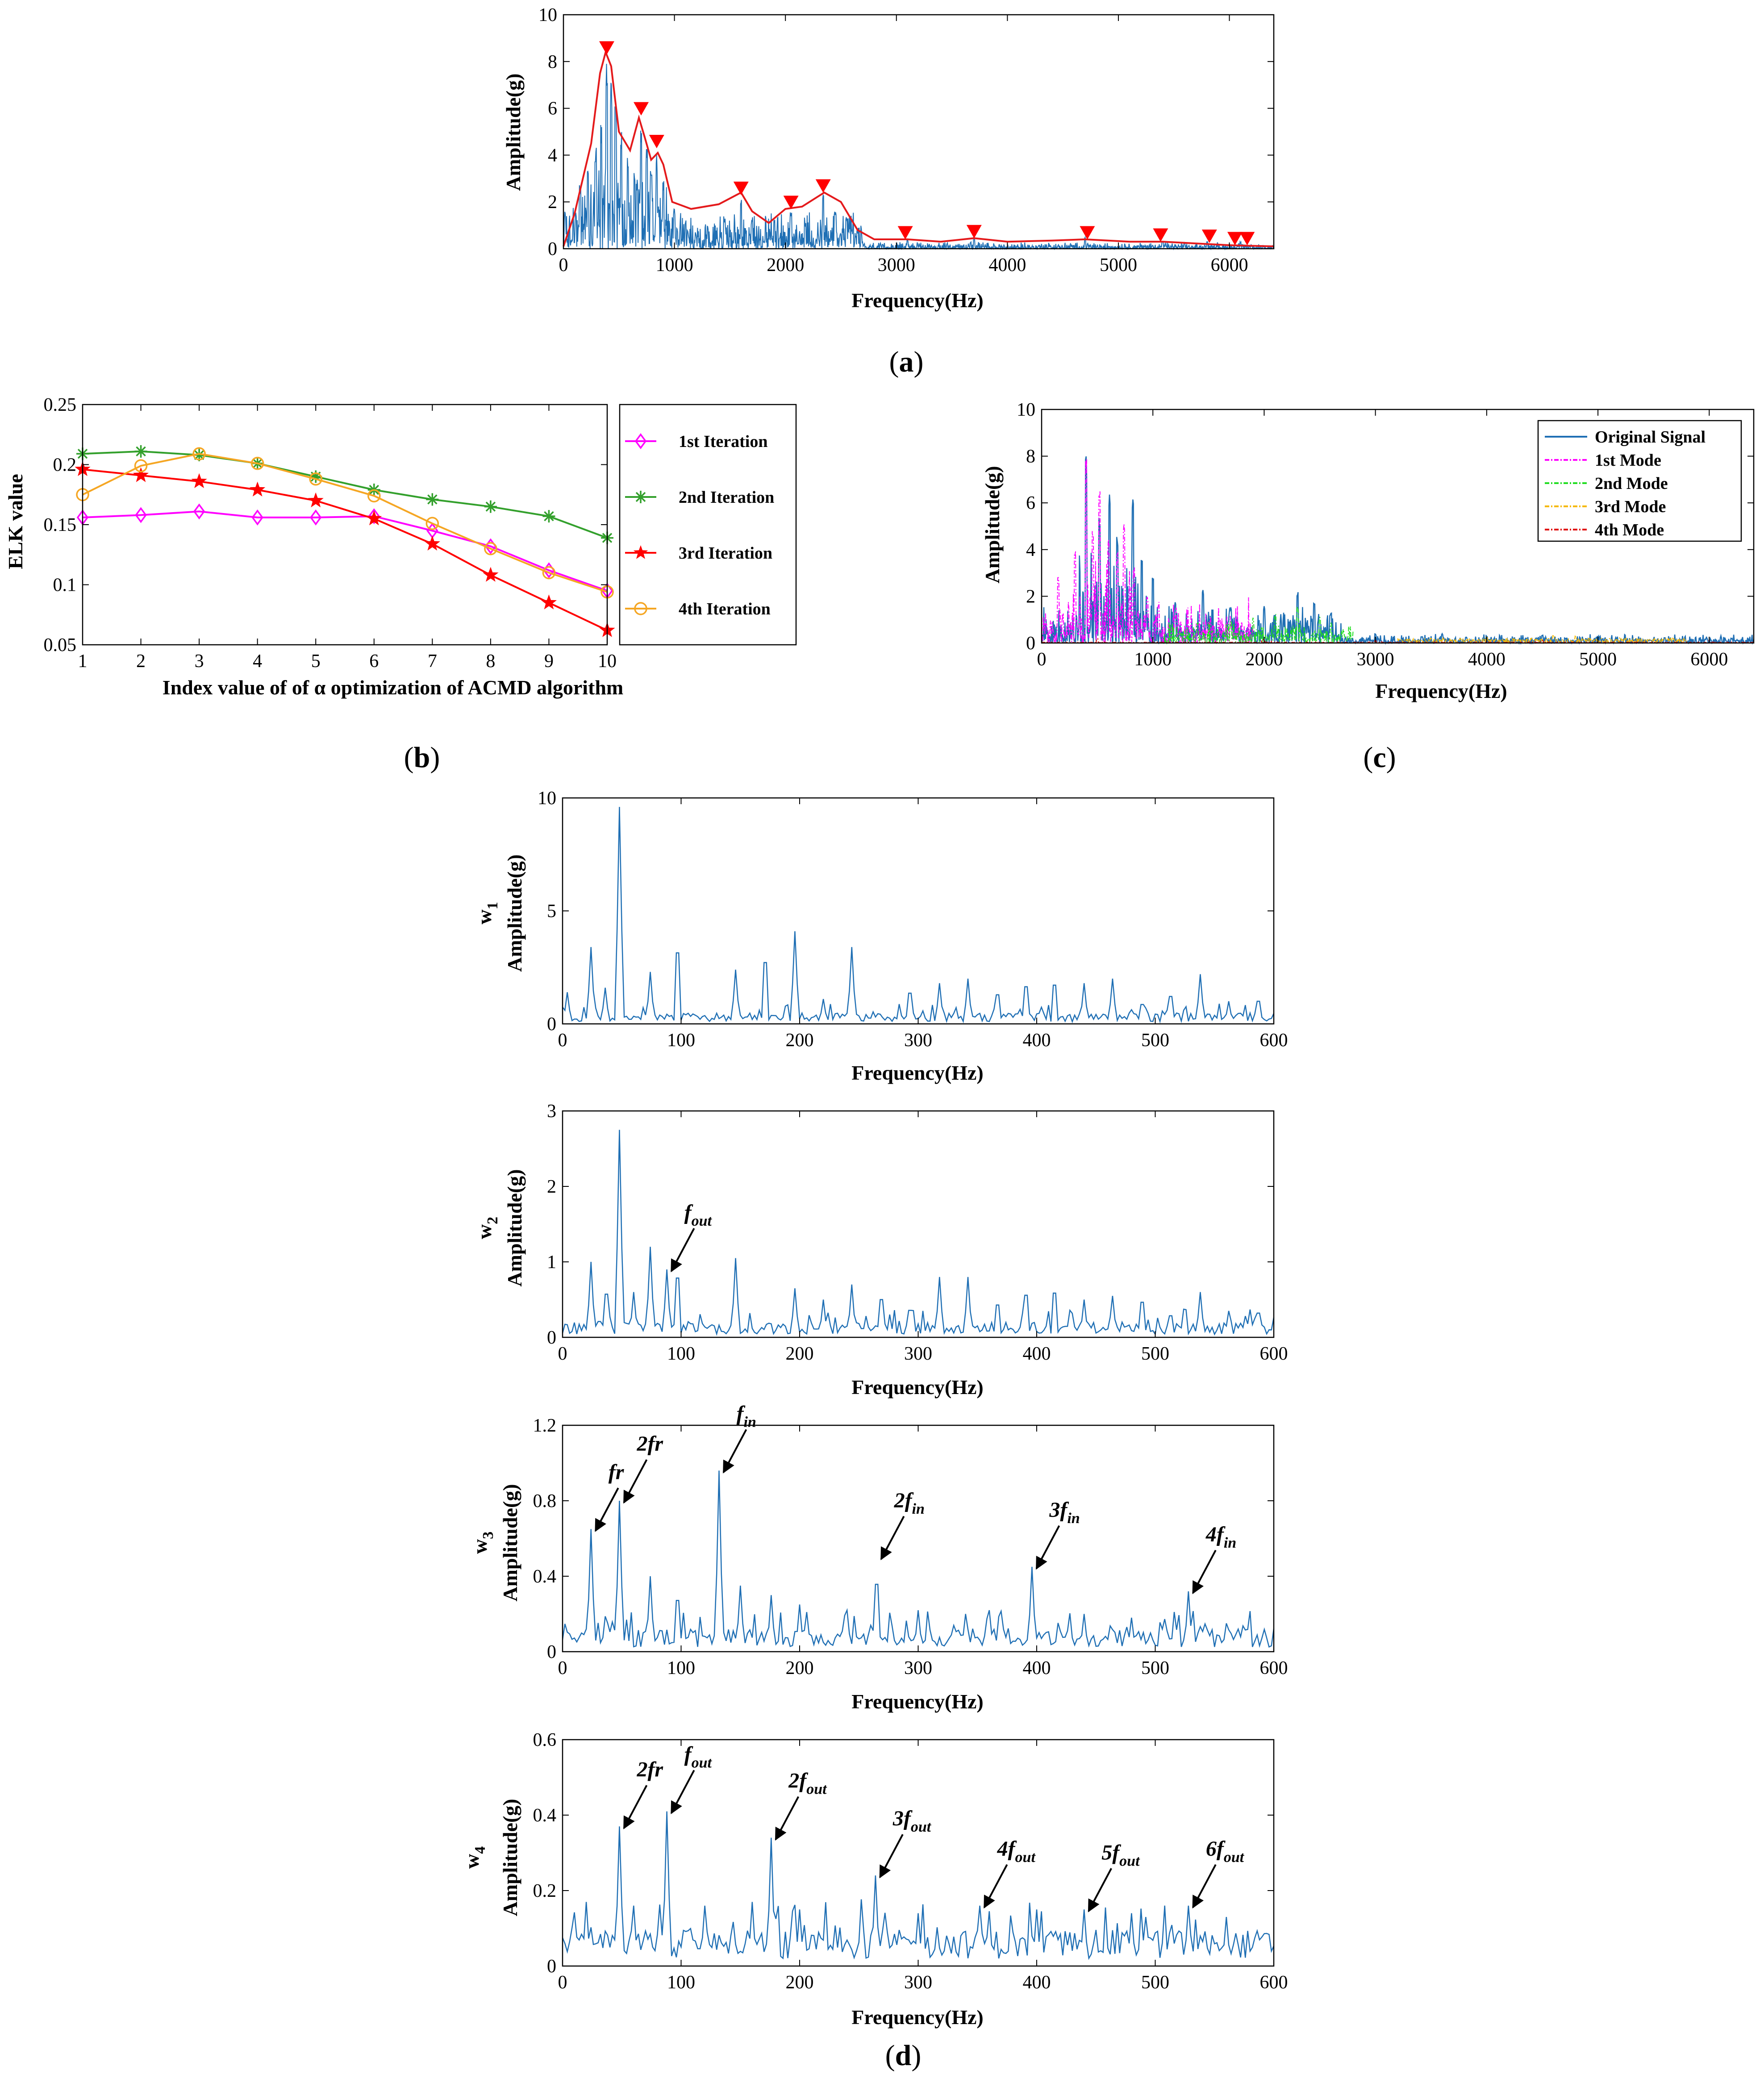 Image resolution: width=1764 pixels, height=2079 pixels. Describe the element at coordinates (551, 1111) in the screenshot. I see `y-tick-label: 3` at that location.